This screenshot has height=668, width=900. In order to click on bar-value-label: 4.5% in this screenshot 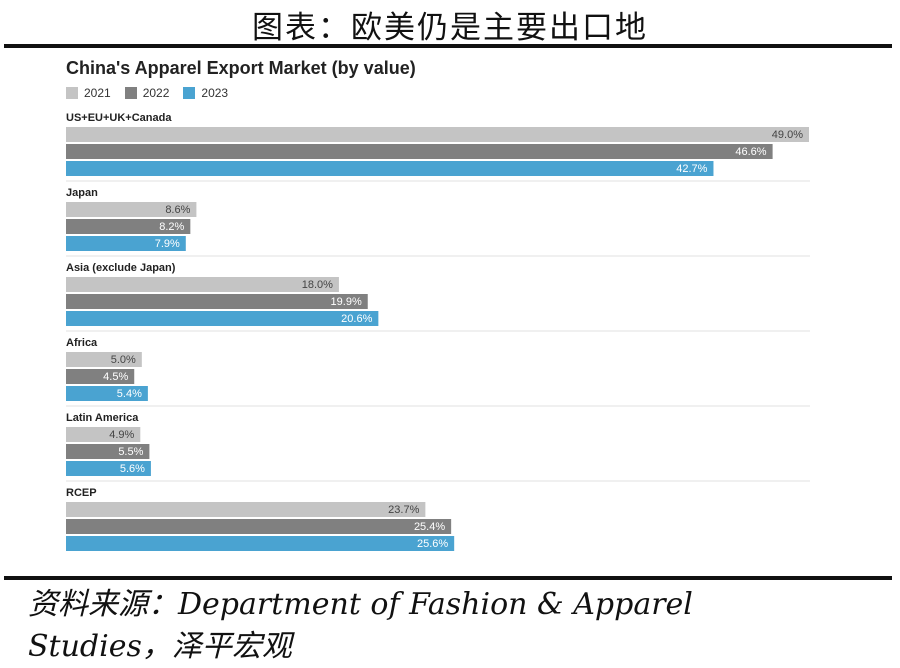, I will do `click(115, 377)`.